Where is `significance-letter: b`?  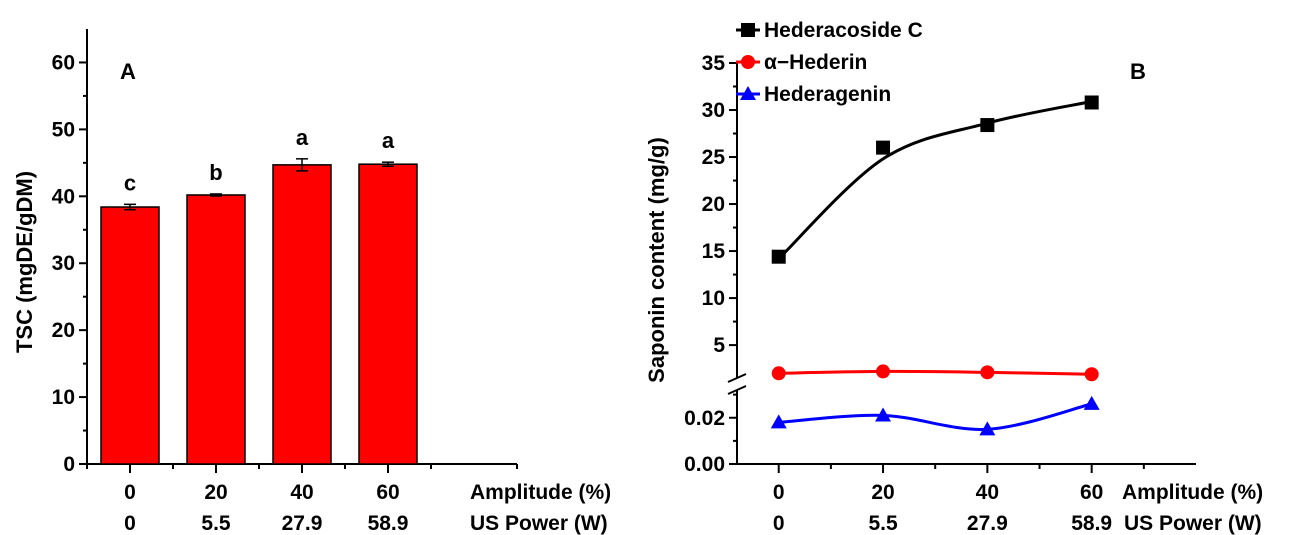
significance-letter: b is located at coordinates (215, 172).